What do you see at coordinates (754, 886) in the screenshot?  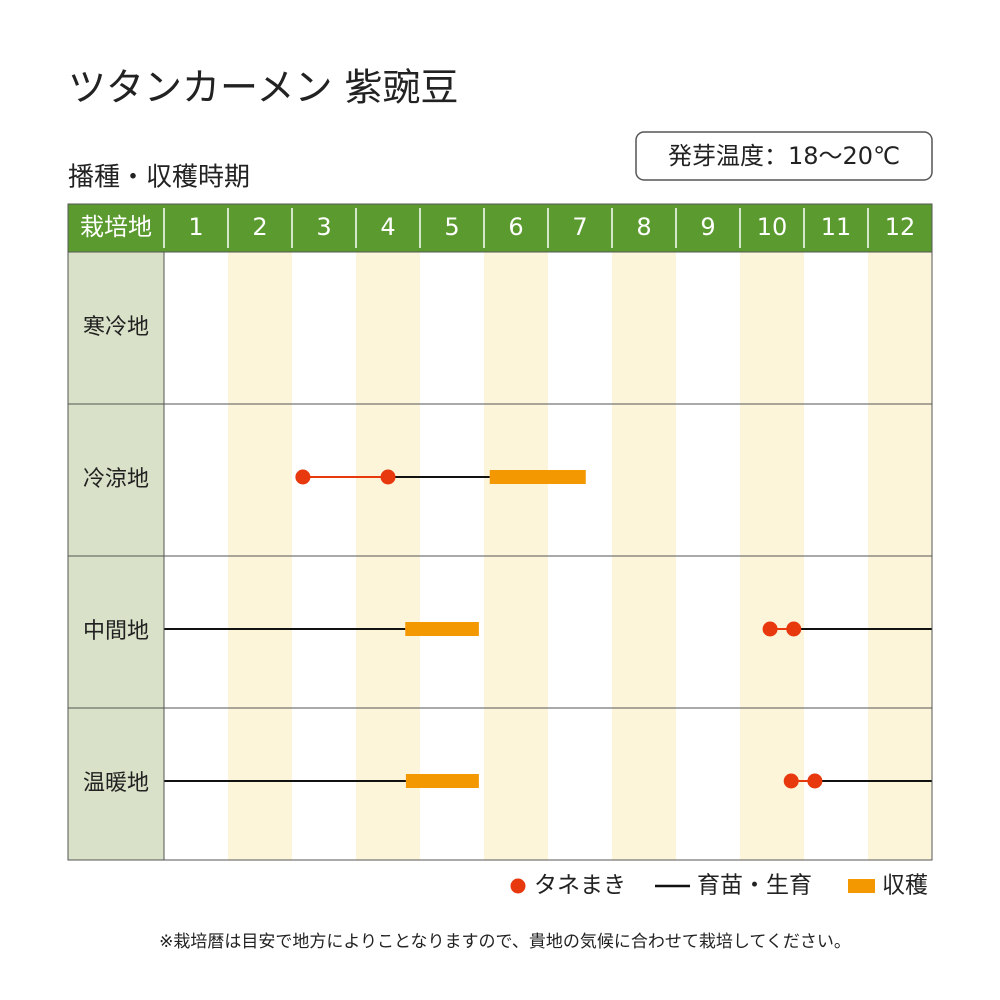 I see `legend-growth: 育苗・生育` at bounding box center [754, 886].